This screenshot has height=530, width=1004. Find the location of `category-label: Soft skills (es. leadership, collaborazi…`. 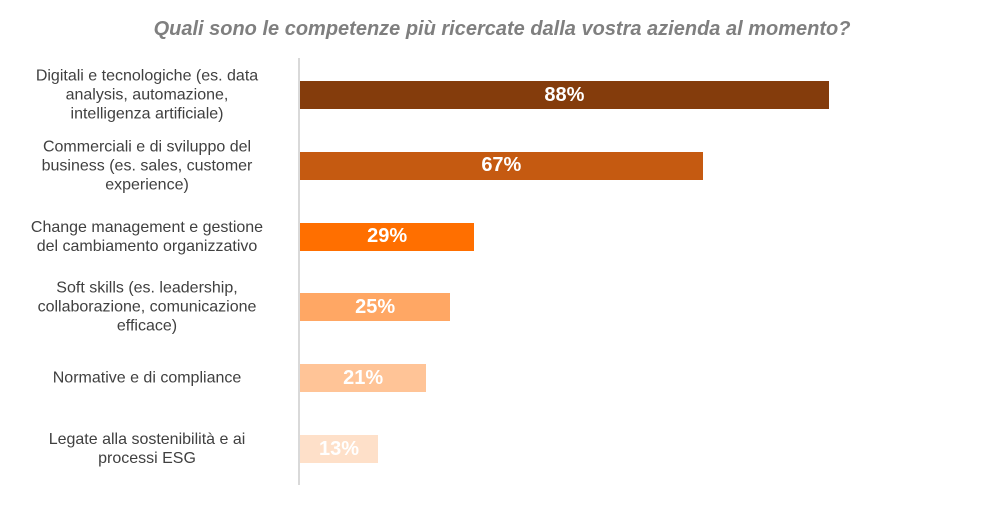

category-label: Soft skills (es. leadership, collaborazi… is located at coordinates (147, 307).